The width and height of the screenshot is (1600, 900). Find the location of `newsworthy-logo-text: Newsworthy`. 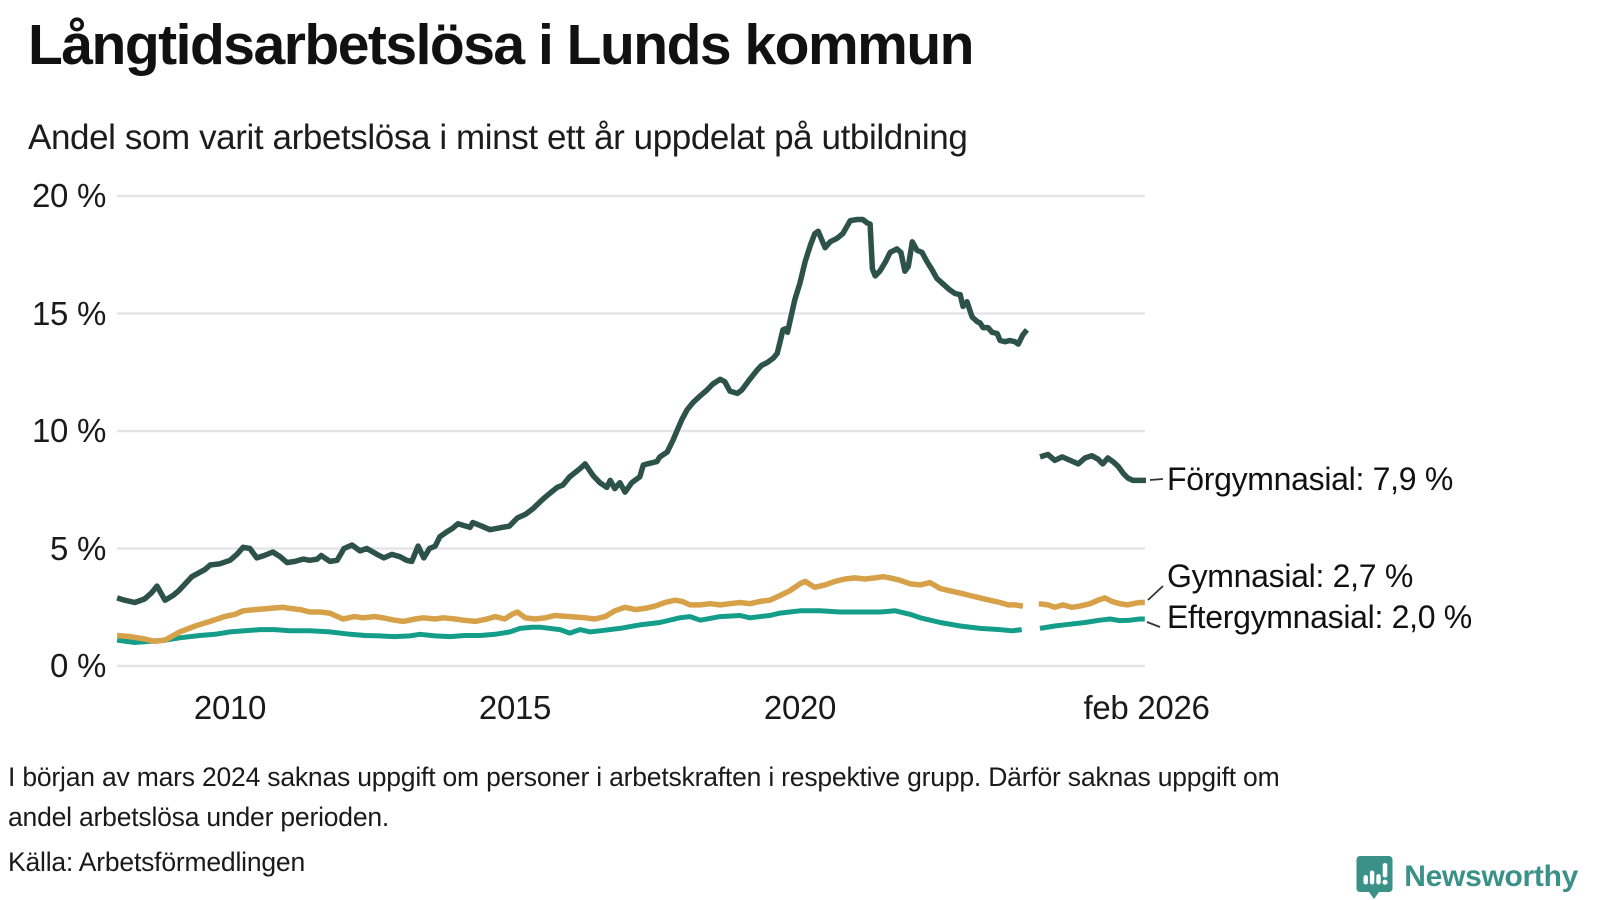

newsworthy-logo-text: Newsworthy is located at coordinates (1491, 876).